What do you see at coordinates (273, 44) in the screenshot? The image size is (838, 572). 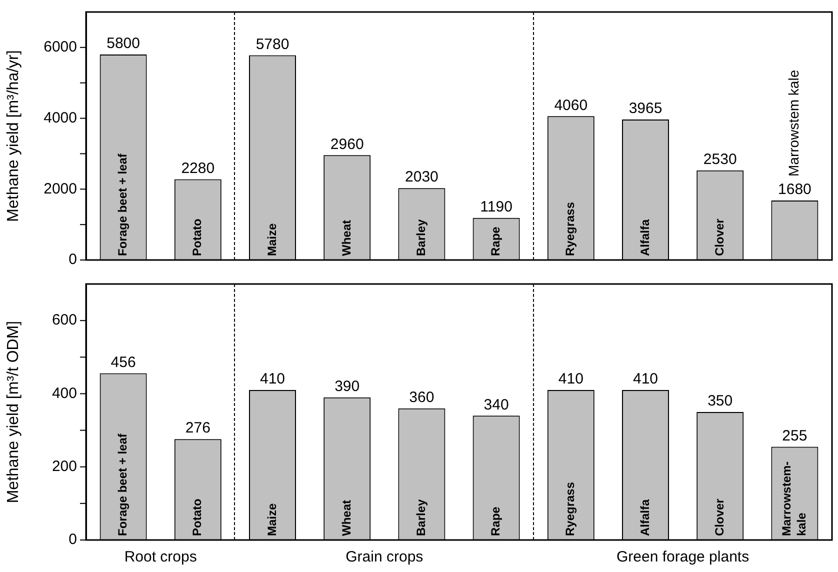 I see `data-label: 5780` at bounding box center [273, 44].